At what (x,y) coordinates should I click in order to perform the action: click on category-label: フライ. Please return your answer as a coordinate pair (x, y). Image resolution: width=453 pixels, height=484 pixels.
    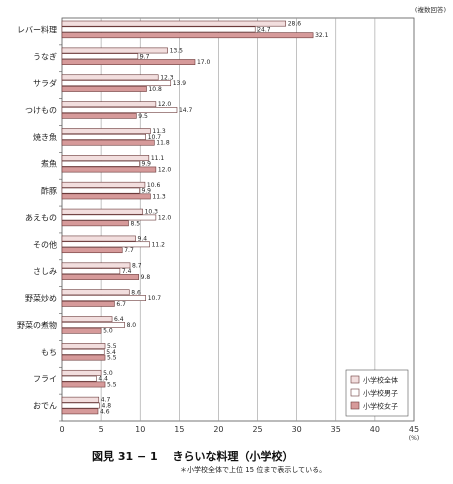
    Looking at the image, I should click on (45, 379).